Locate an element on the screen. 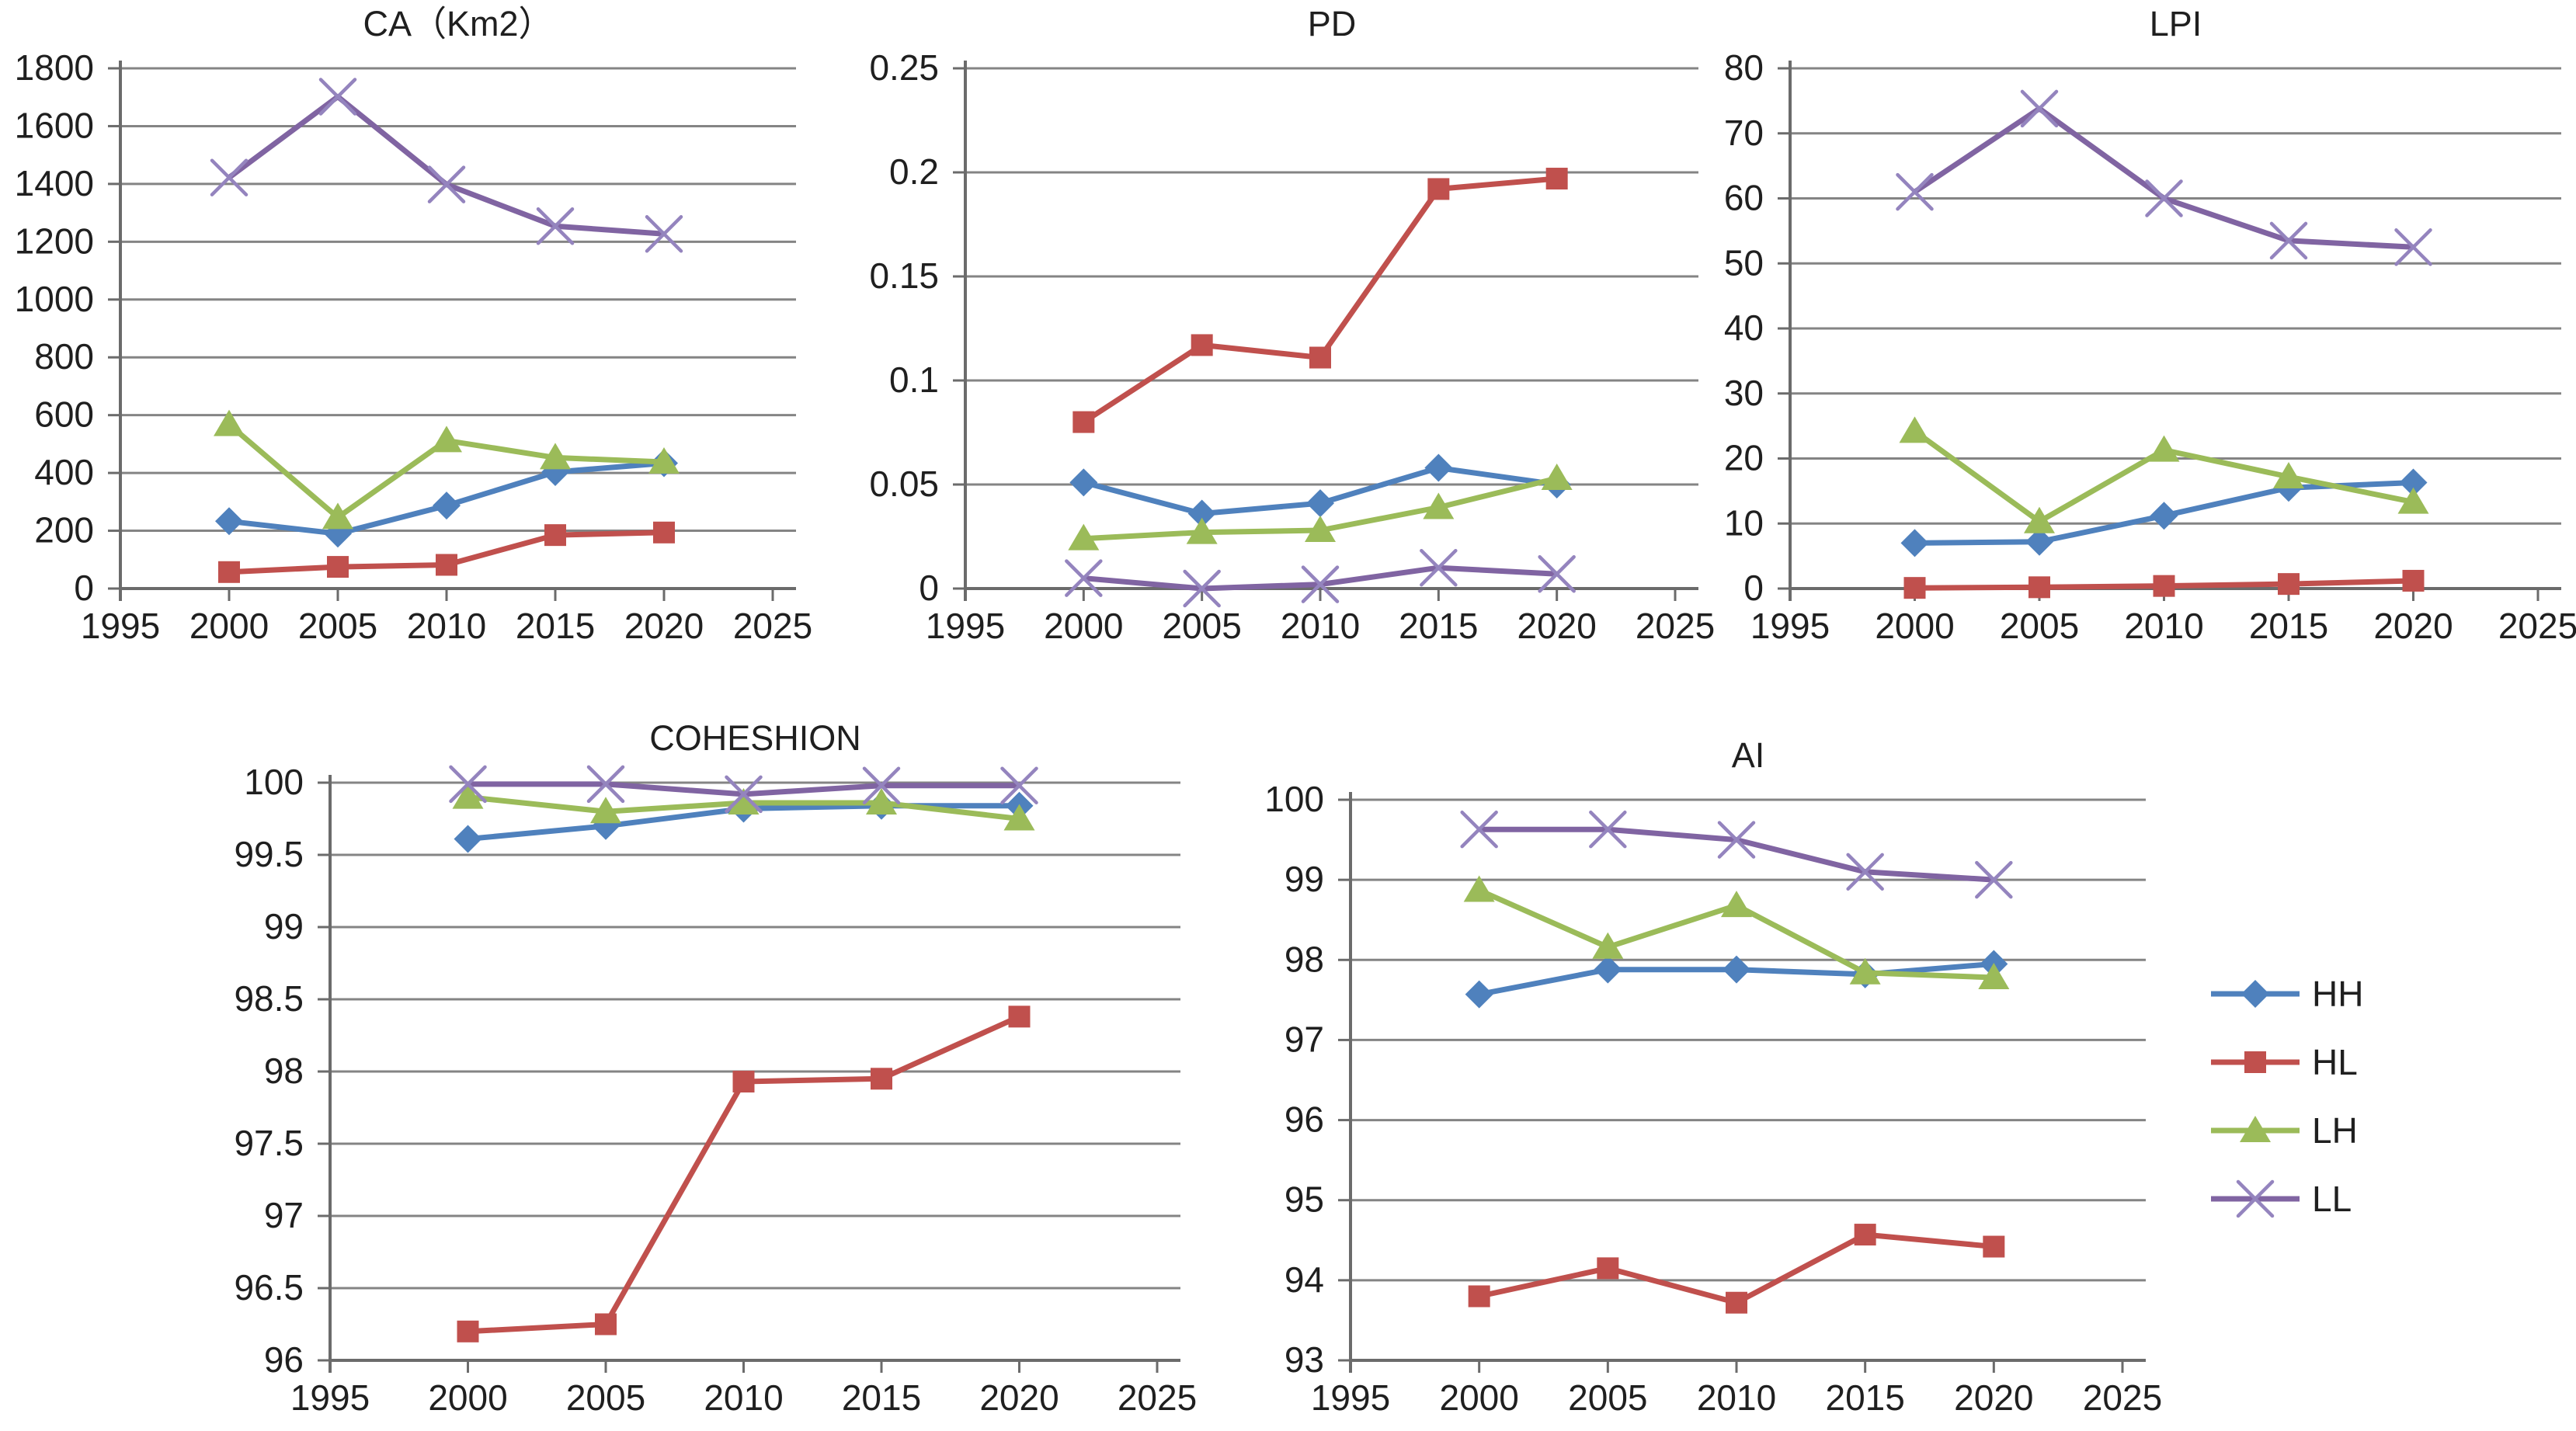 This screenshot has height=1431, width=2576. series-HH is located at coordinates (1736, 979).